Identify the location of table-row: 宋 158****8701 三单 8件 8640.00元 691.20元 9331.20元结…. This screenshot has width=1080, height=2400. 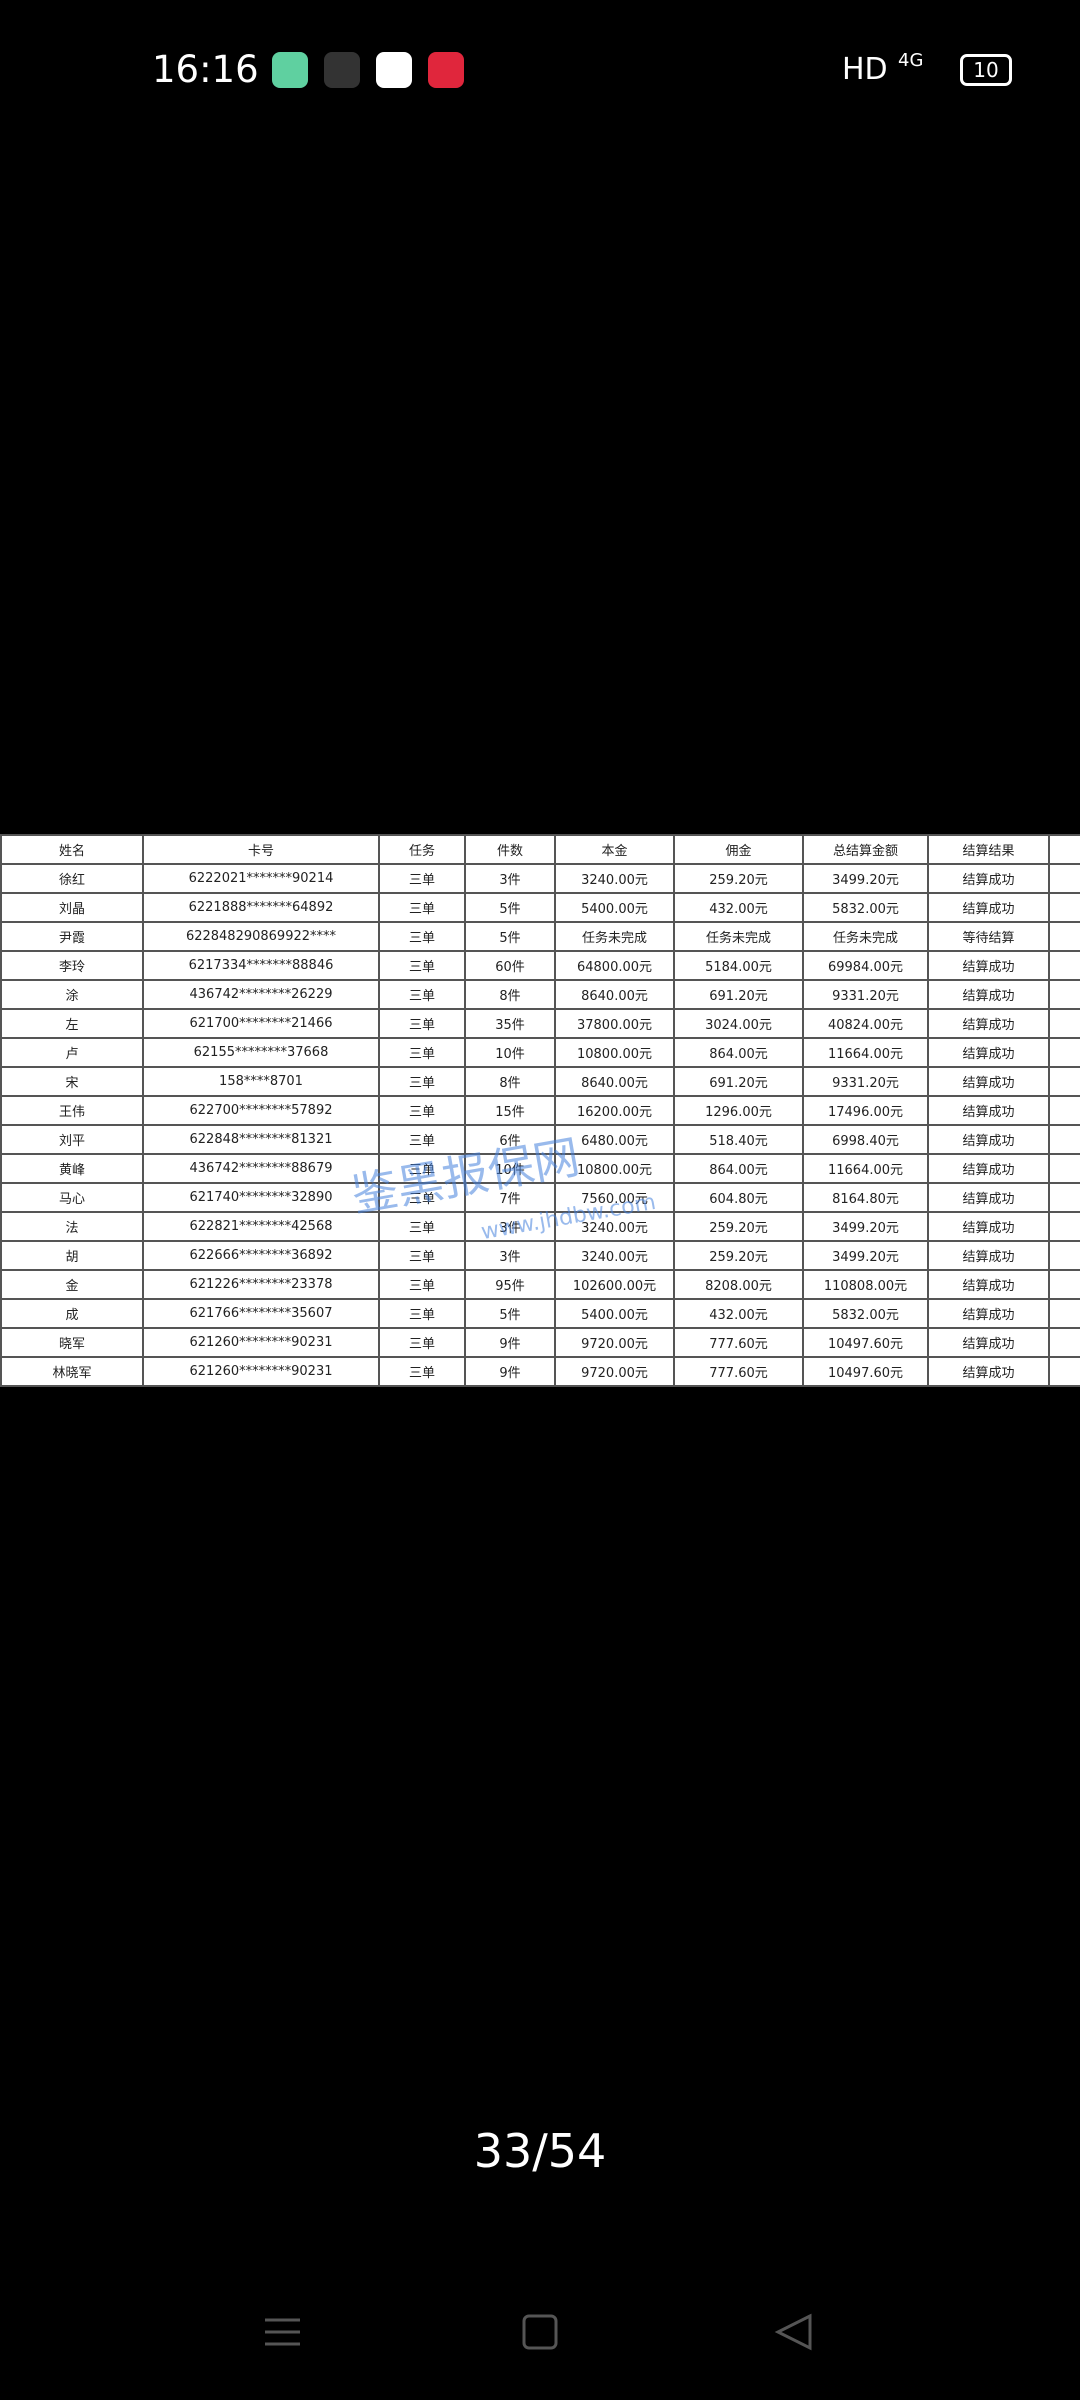
(540, 1081).